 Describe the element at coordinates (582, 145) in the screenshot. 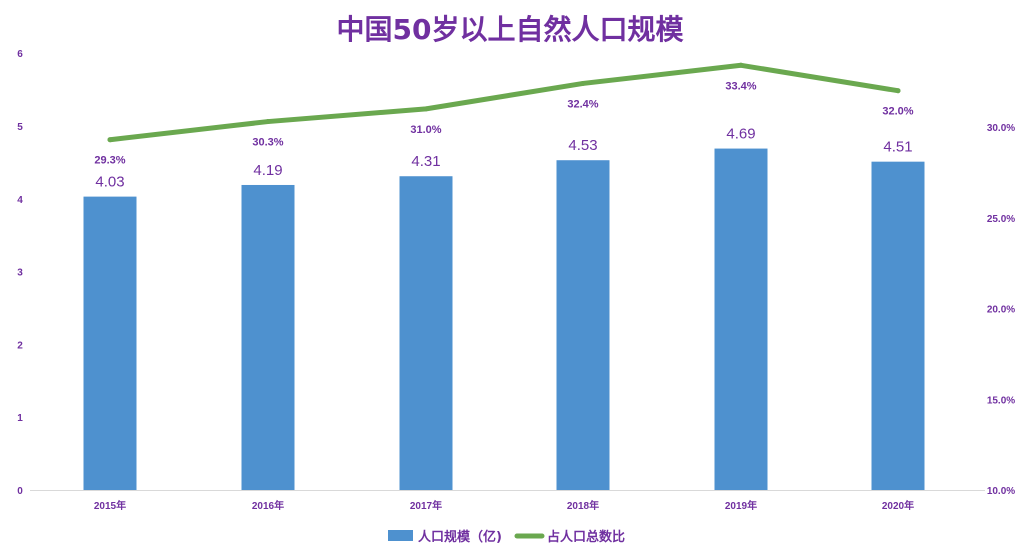

I see `bar-data-label: 4.53` at that location.